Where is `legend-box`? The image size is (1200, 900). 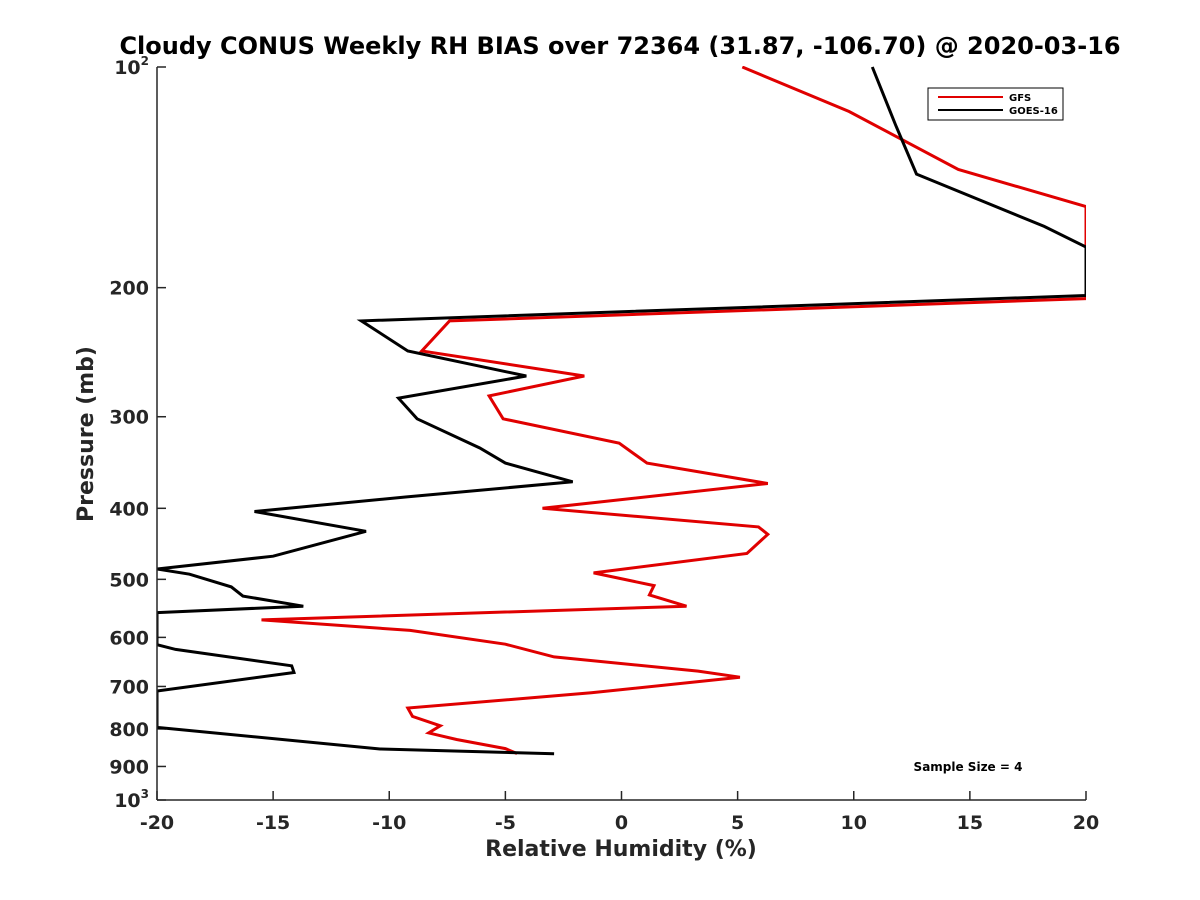 legend-box is located at coordinates (995, 104).